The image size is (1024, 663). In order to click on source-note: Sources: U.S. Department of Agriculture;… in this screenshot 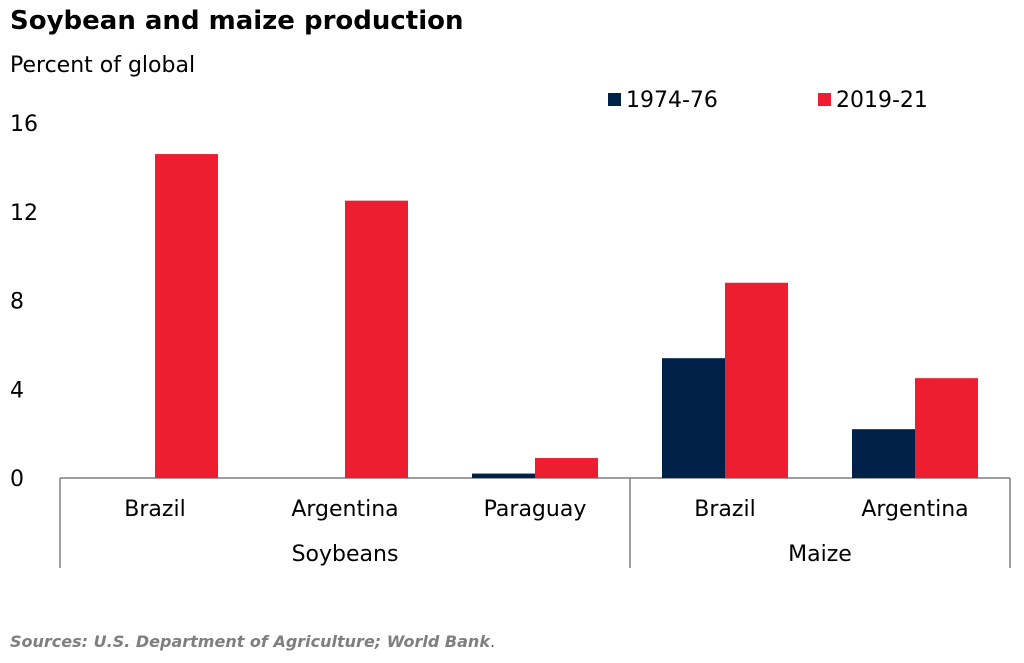, I will do `click(252, 641)`.